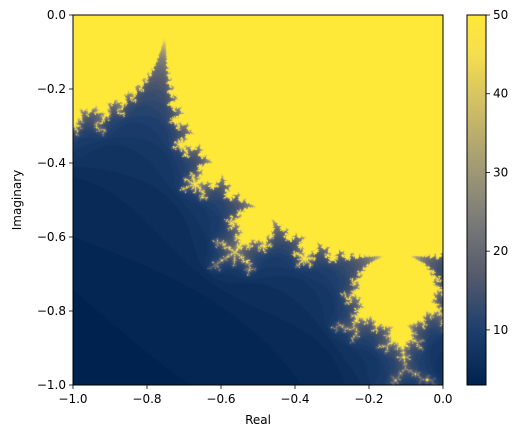 The height and width of the screenshot is (438, 523). I want to click on colorbar: 10 20 30 40 50, so click(487, 197).